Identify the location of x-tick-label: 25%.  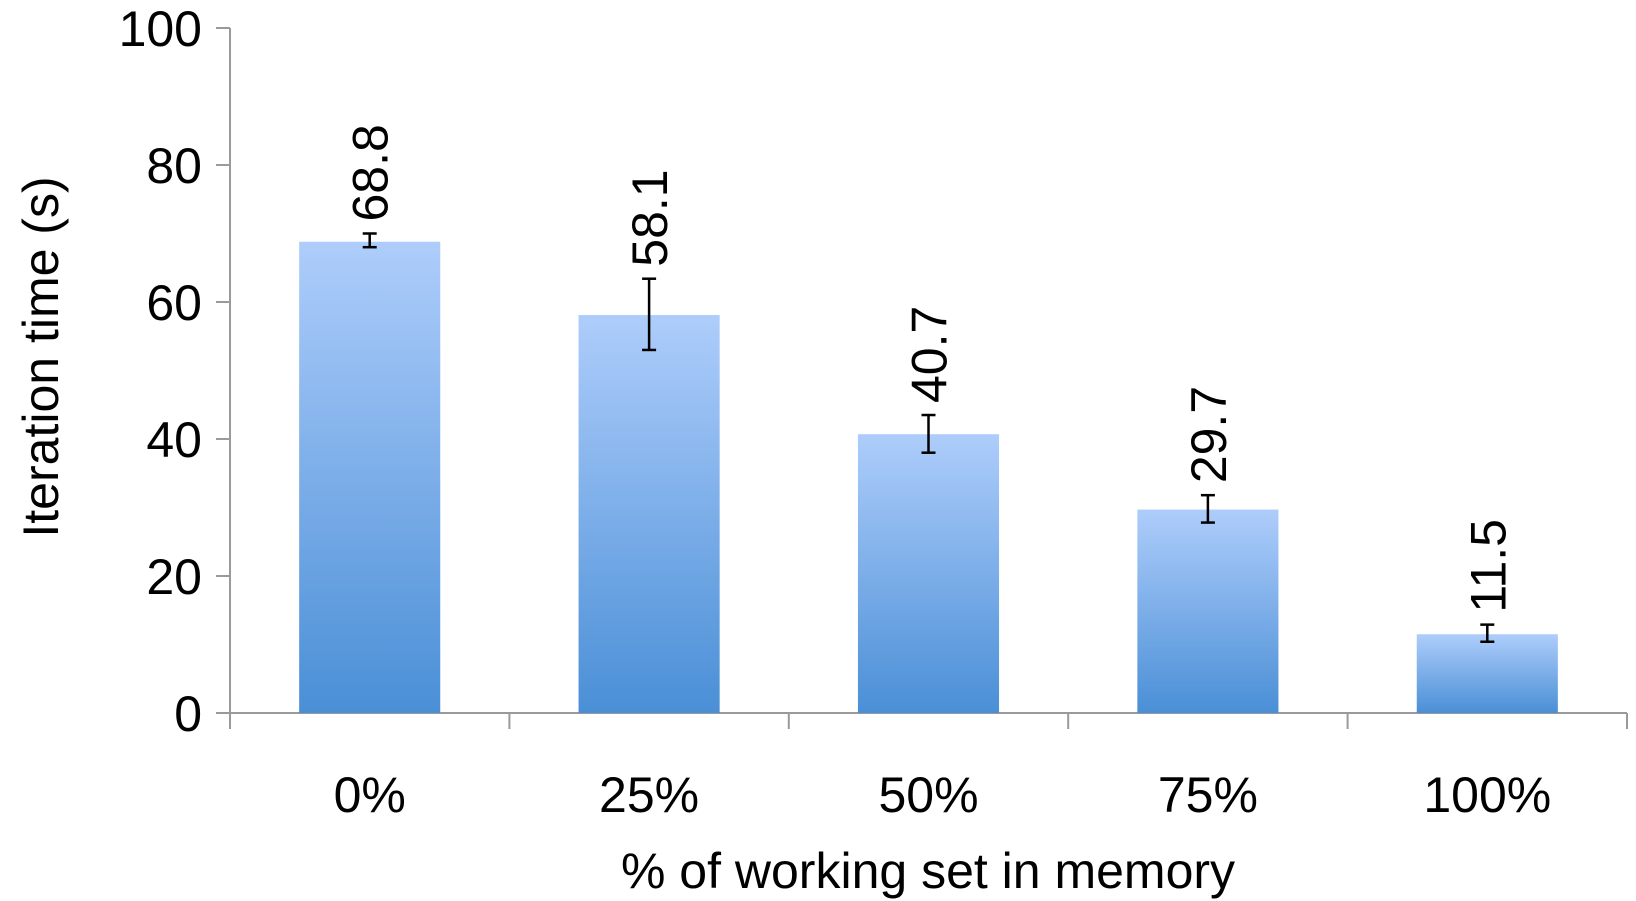
(649, 795).